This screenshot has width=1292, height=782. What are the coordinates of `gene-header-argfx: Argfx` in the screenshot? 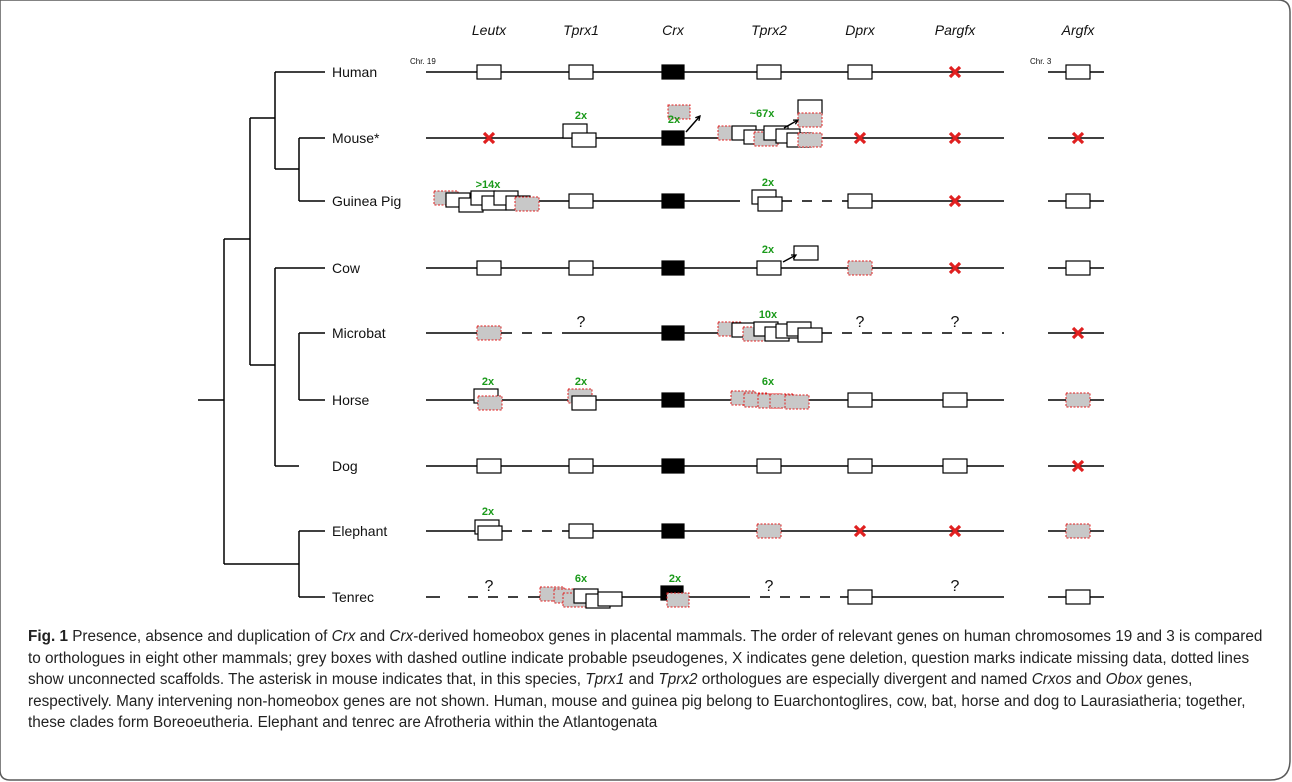 It's located at (1078, 30).